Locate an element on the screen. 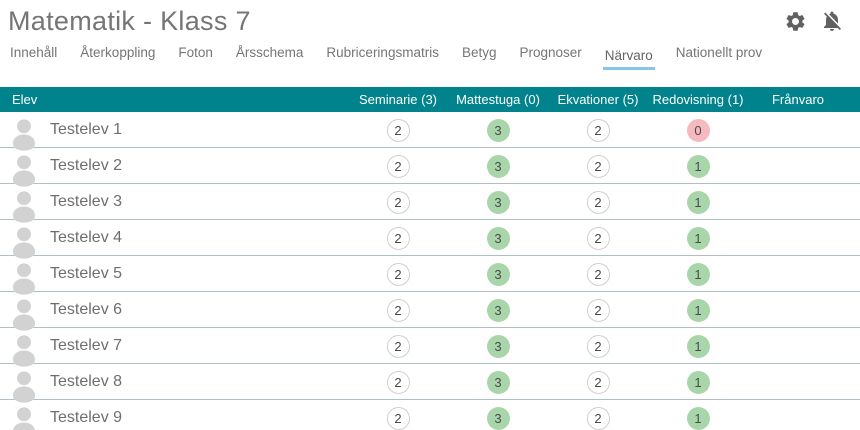  table-row: Testelev 9 2 3 2 1 is located at coordinates (430, 415).